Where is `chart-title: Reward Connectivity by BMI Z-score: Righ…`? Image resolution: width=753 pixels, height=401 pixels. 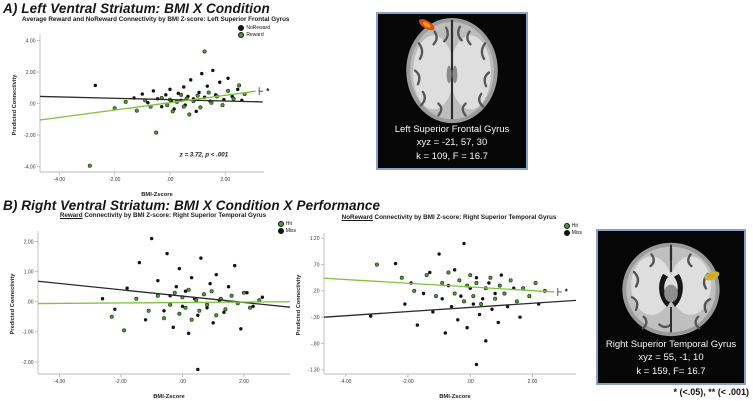
chart-title: Reward Connectivity by BMI Z-score: Righ… is located at coordinates (163, 215).